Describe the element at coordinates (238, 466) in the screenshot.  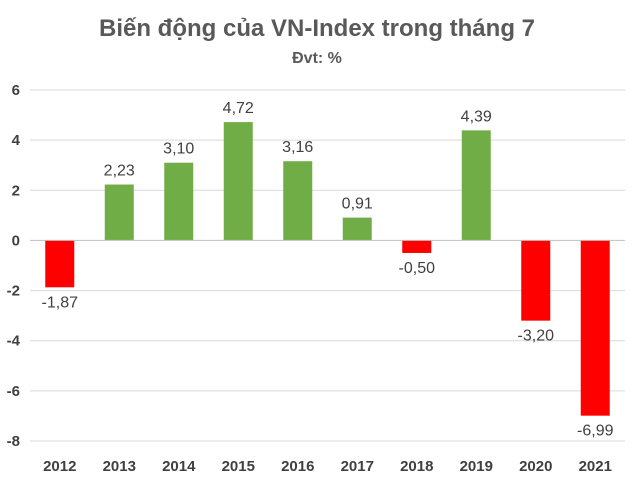
I see `x-tick-label: 2015` at that location.